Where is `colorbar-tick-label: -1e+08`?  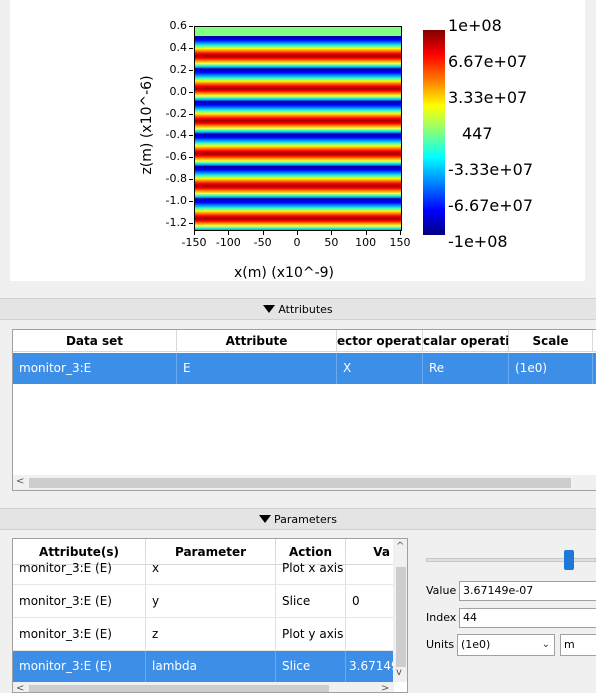
colorbar-tick-label: -1e+08 is located at coordinates (478, 241).